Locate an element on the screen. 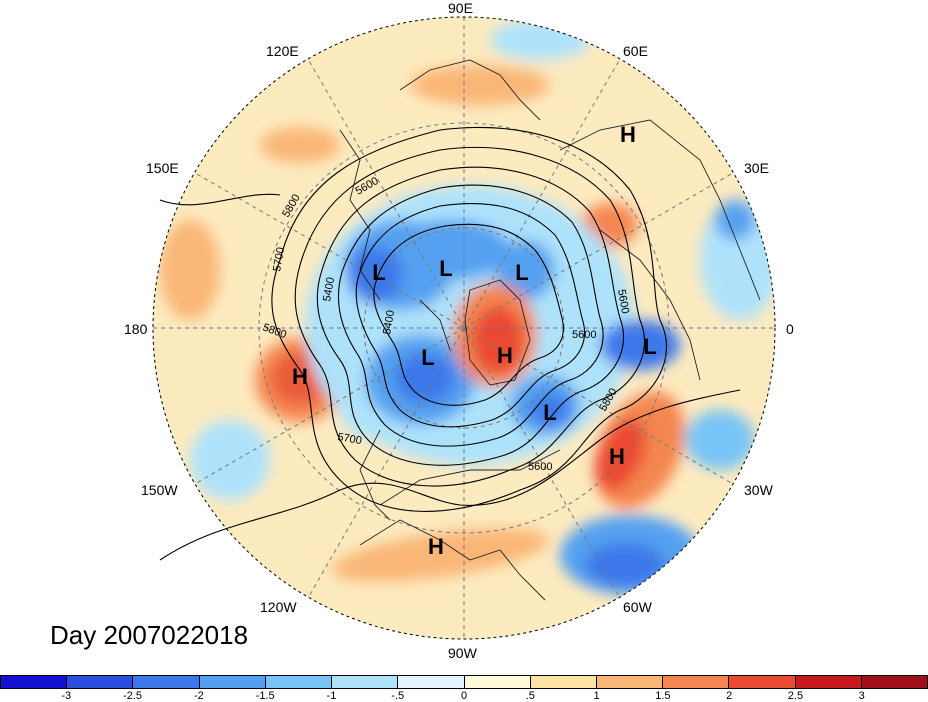  lon-label-60e: 60E is located at coordinates (635, 51).